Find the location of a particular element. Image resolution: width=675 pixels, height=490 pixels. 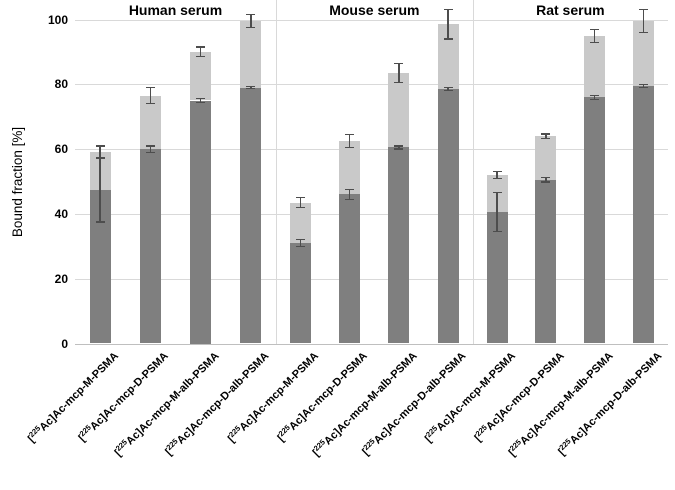

x-label-text: Ac]Ac-mcp-D-alb-PSMA is located at coordinates (420, 398).